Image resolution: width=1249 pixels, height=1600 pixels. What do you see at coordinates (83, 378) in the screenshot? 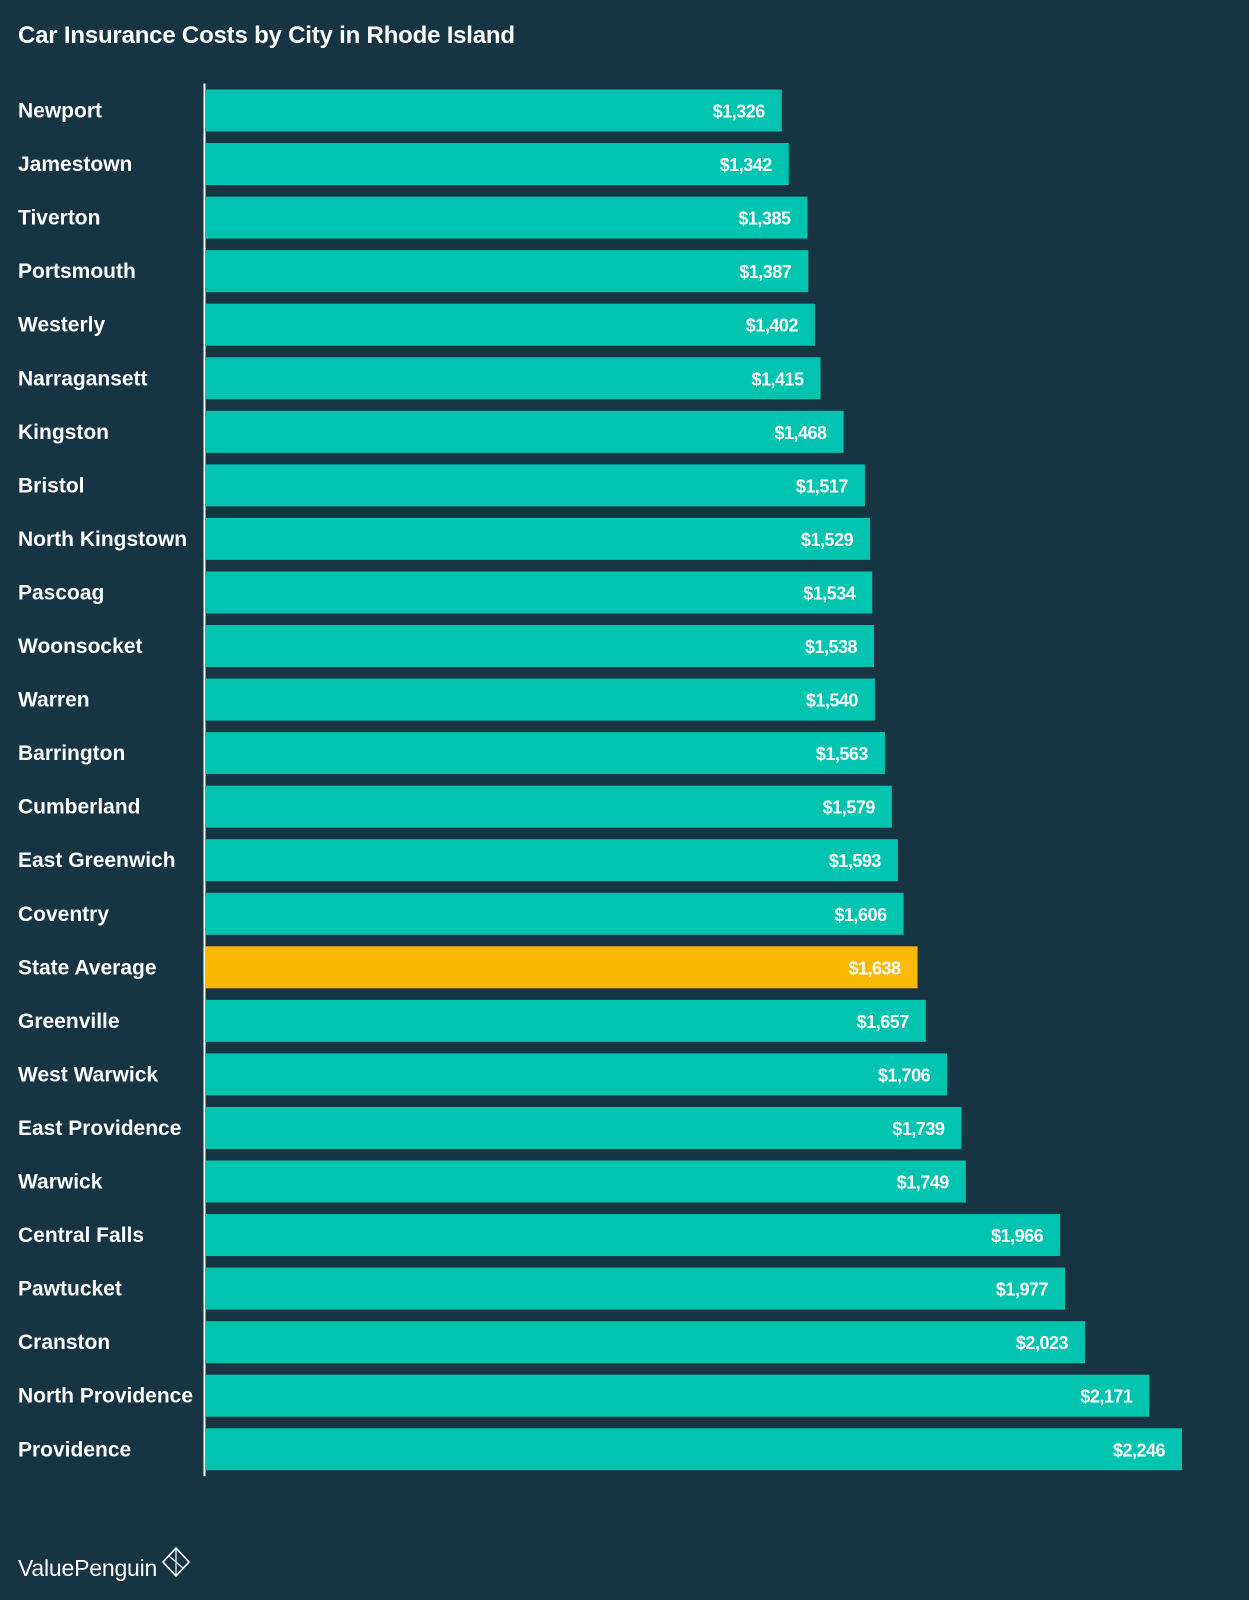
I see `category-label: Narragansett` at bounding box center [83, 378].